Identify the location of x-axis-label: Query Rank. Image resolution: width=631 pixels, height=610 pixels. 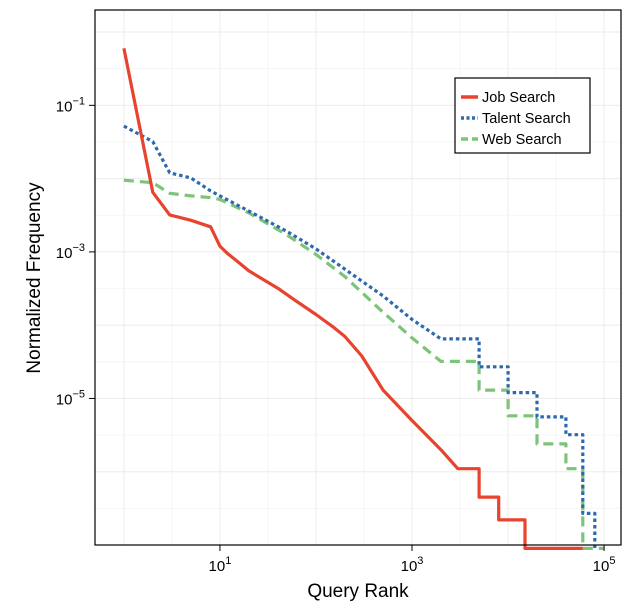
(358, 591).